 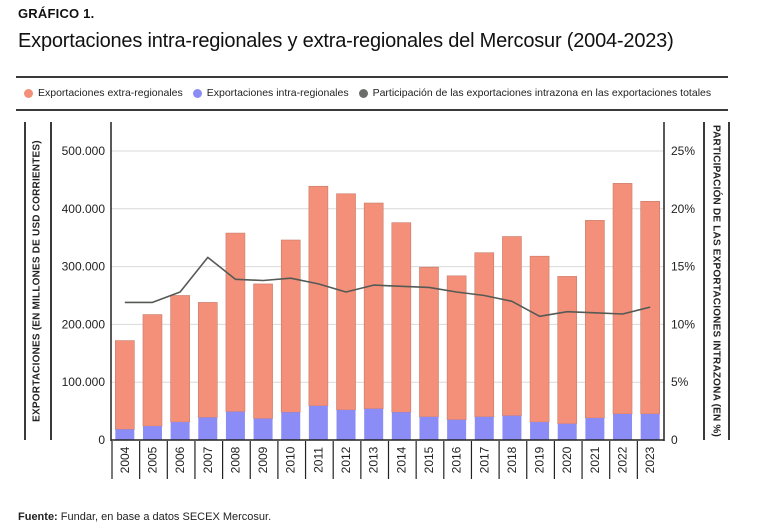 I want to click on x-tick-label: 2008, so click(x=235, y=459).